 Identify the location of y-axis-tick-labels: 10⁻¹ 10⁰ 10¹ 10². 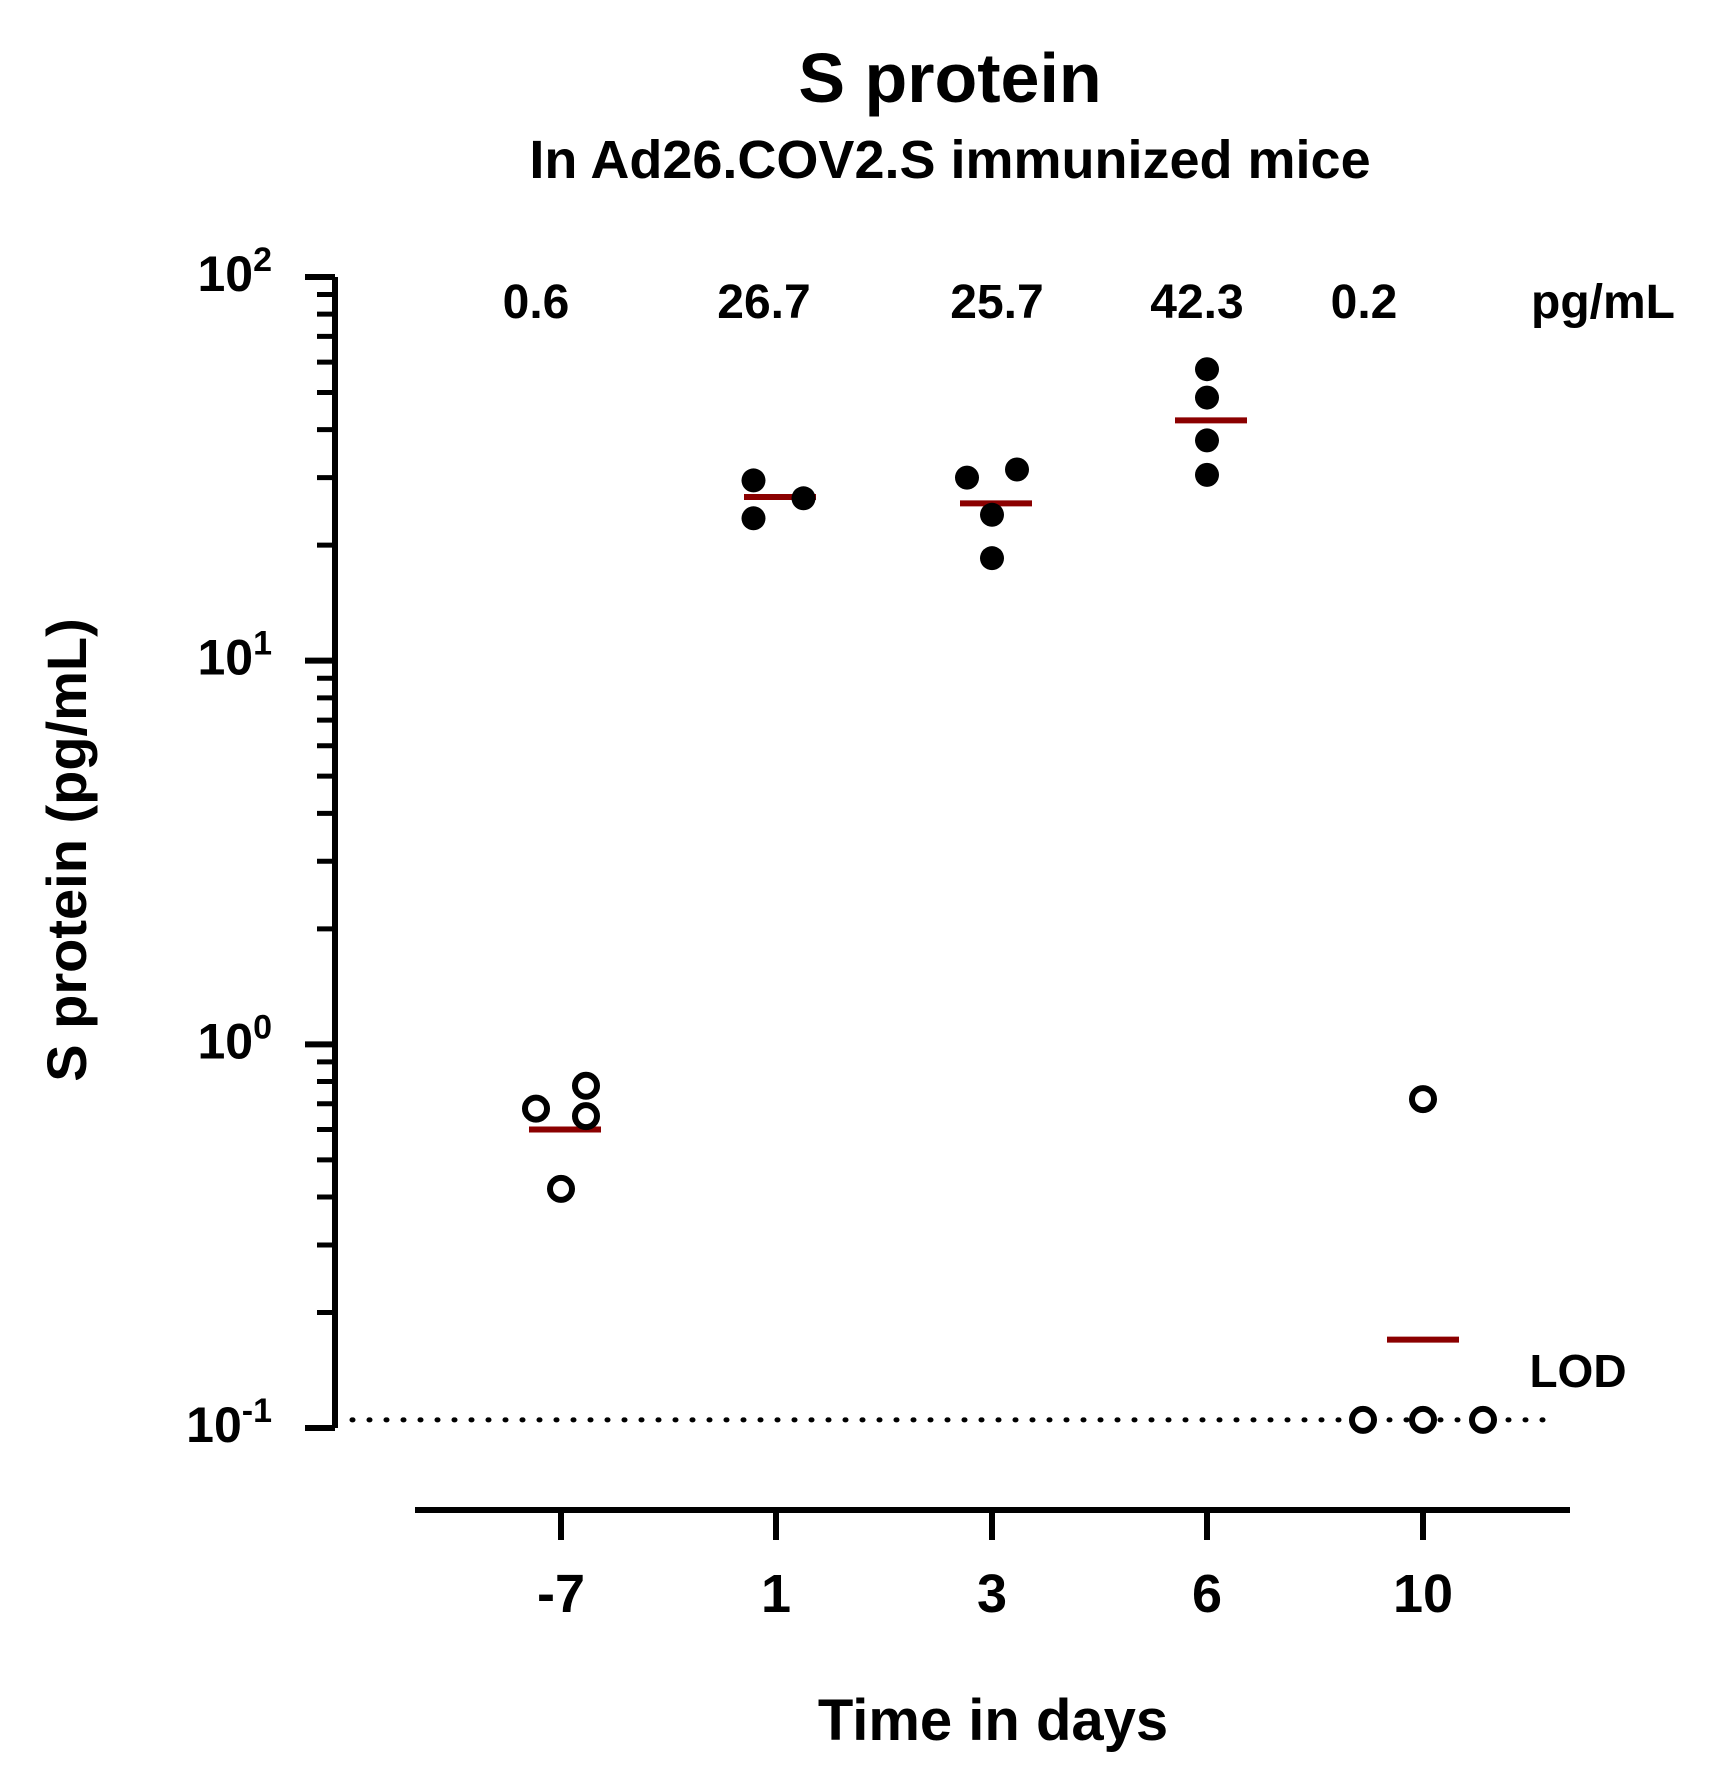
(229, 847).